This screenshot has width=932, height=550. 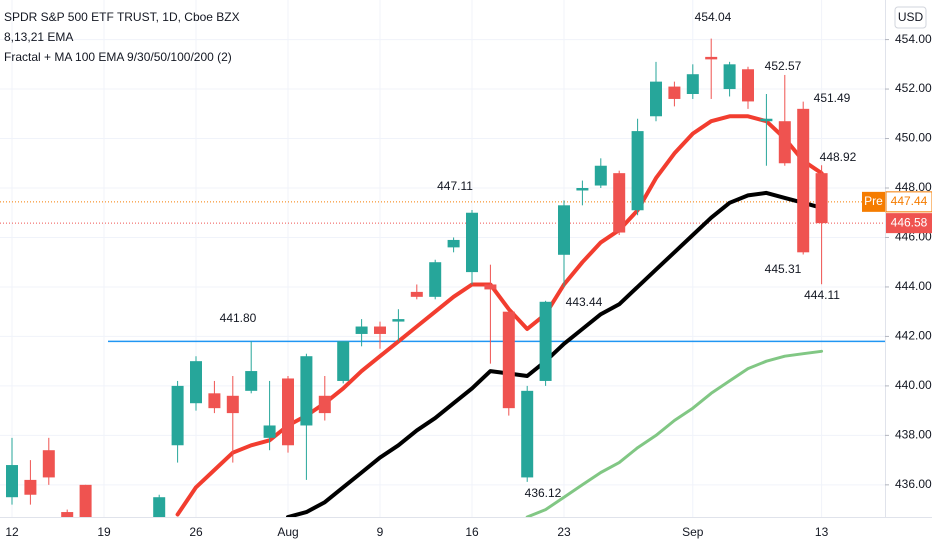 What do you see at coordinates (196, 532) in the screenshot?
I see `x-tick-label: 26` at bounding box center [196, 532].